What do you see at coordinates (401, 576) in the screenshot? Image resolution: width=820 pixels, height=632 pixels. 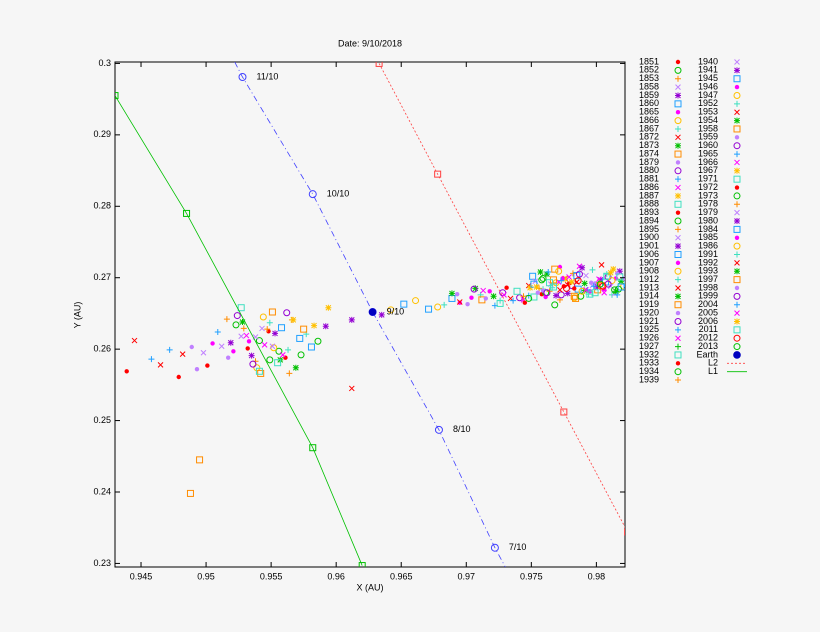 I see `x-tick-label: 0.965` at bounding box center [401, 576].